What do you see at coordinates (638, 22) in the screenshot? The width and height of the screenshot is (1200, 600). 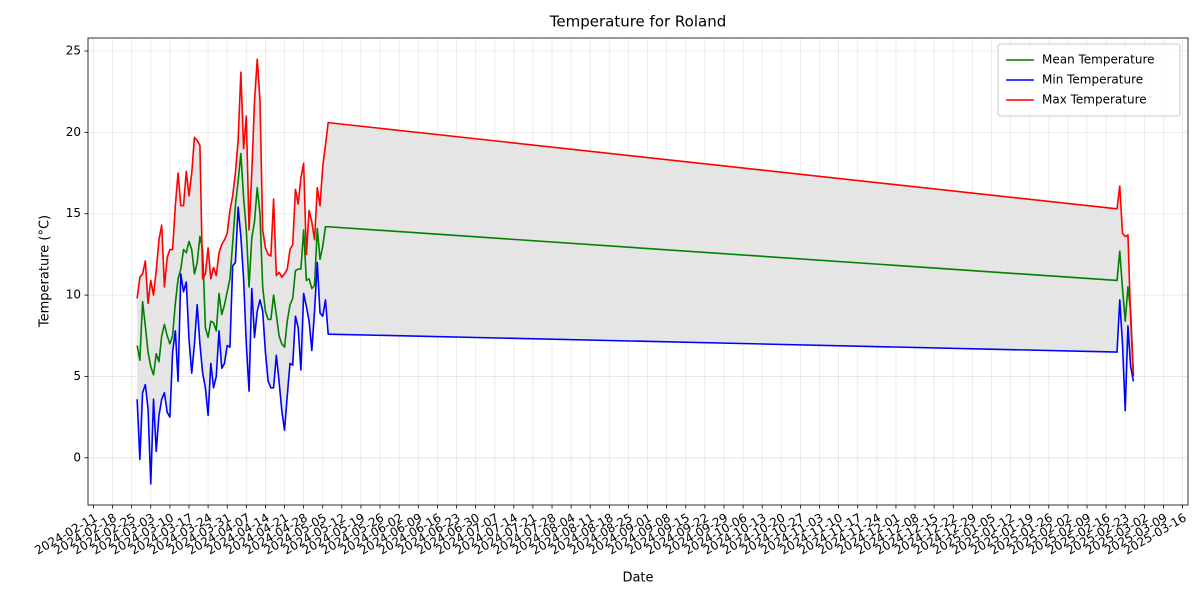 I see `chart-title: Temperature for Roland` at bounding box center [638, 22].